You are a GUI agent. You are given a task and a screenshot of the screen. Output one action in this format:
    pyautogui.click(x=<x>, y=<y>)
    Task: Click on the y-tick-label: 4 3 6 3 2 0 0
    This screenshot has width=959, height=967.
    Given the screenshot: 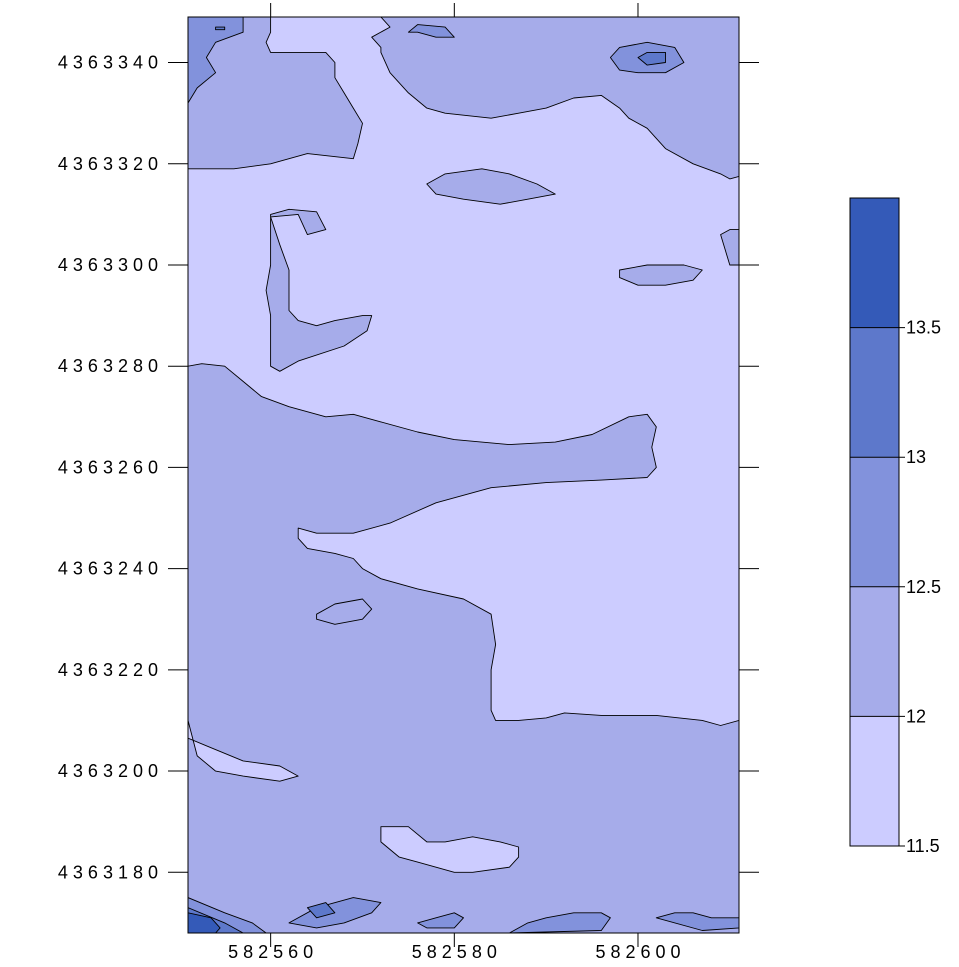 What is the action you would take?
    pyautogui.click(x=108, y=771)
    